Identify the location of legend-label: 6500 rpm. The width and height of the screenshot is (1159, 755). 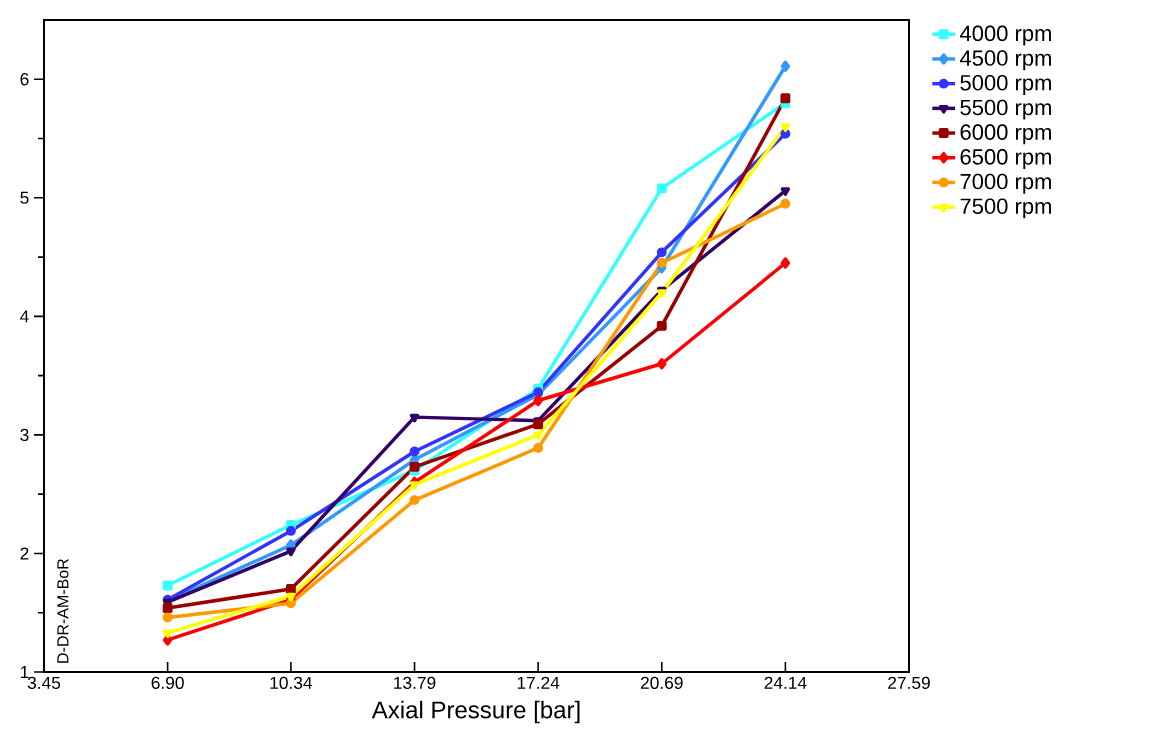
(1005, 159).